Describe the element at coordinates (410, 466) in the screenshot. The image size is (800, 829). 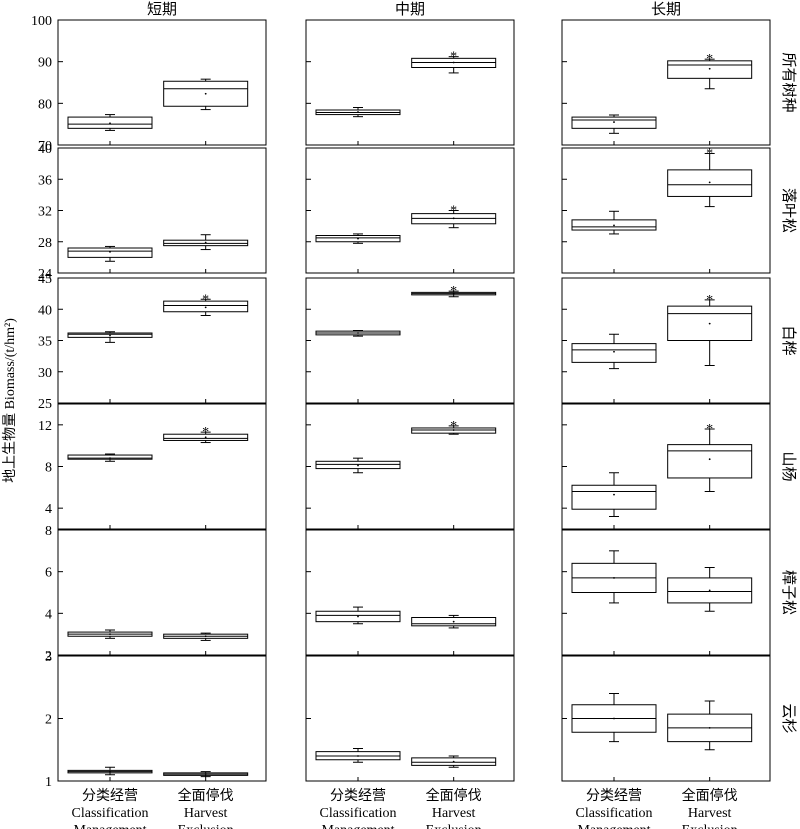
I see `panel-r4-c2: *` at that location.